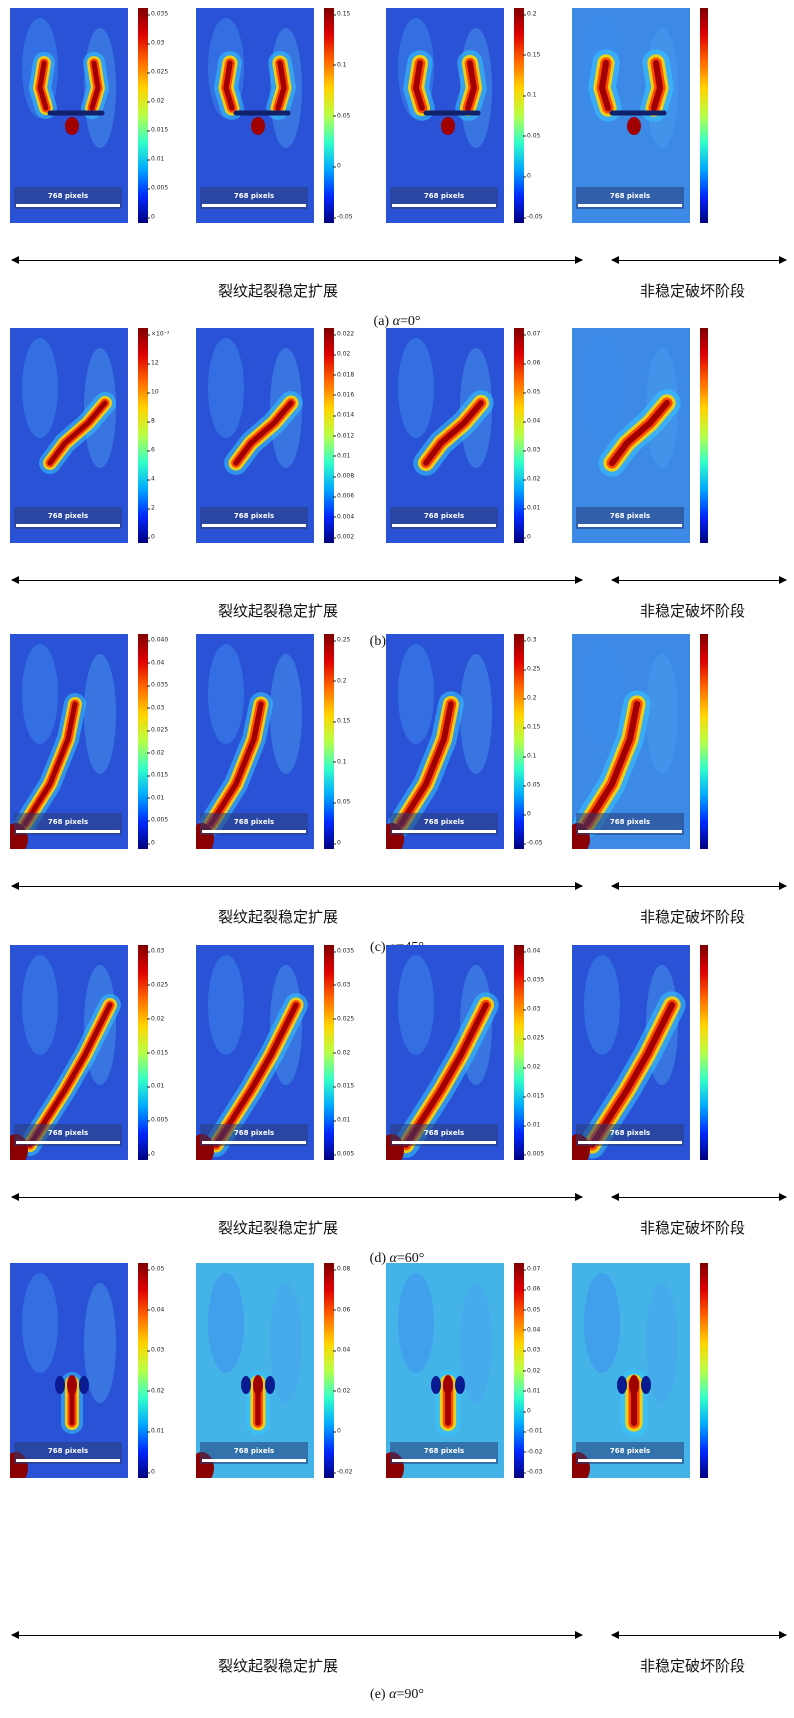 The height and width of the screenshot is (1718, 794). What do you see at coordinates (343, 415) in the screenshot?
I see `colorbar-tick-label: 0.014` at bounding box center [343, 415].